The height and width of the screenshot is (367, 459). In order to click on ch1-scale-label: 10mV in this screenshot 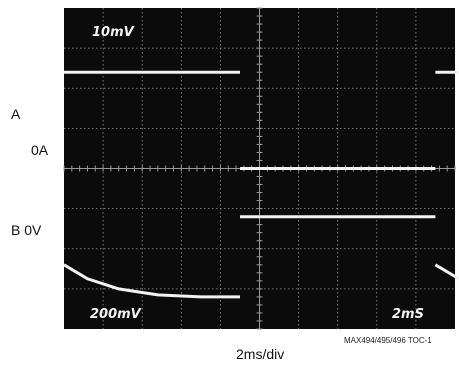, I will do `click(113, 32)`.